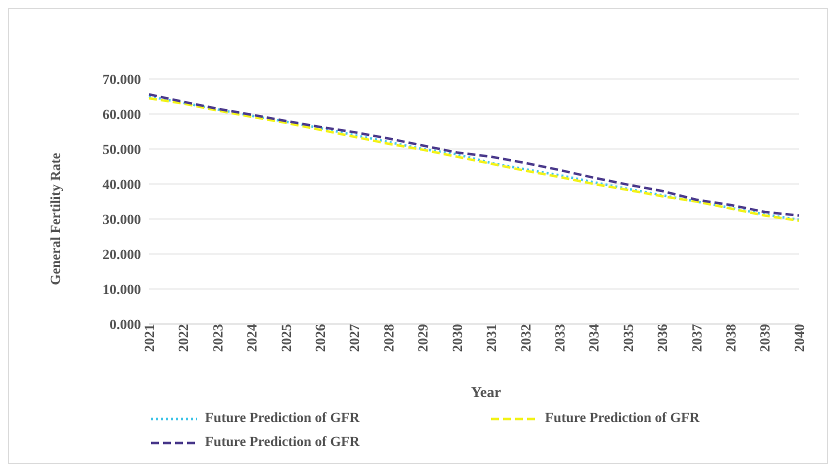  I want to click on y-tick-label: 70.000, so click(121, 80).